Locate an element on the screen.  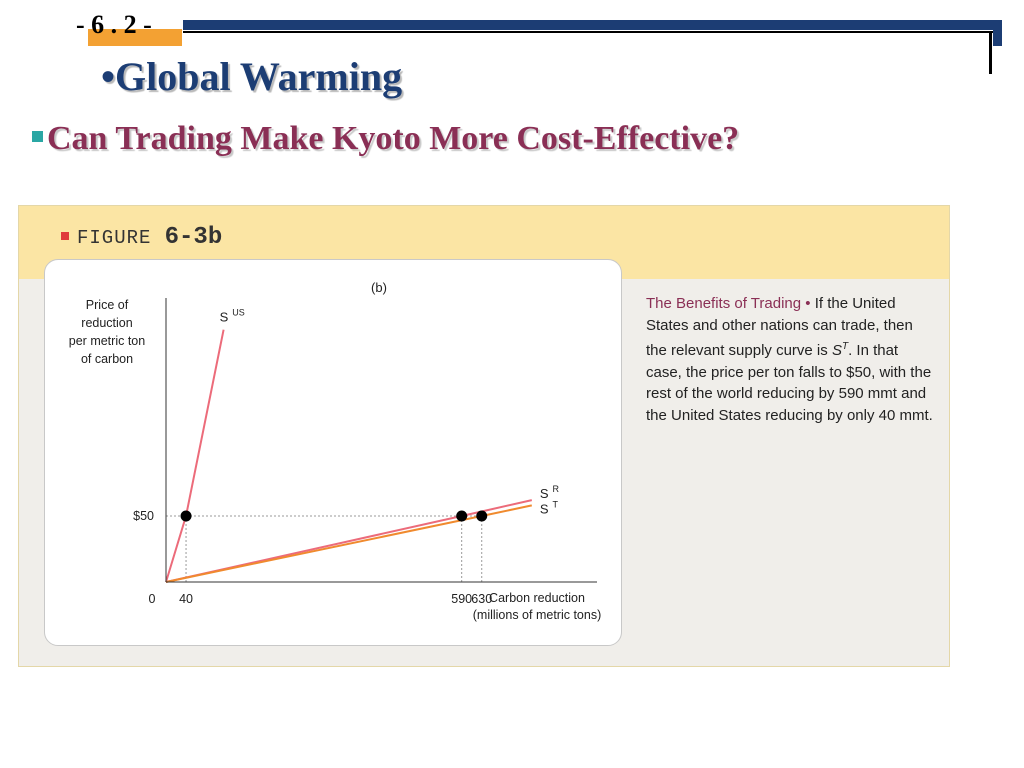
caption-title: The Benefits of Trading • is located at coordinates (728, 303).